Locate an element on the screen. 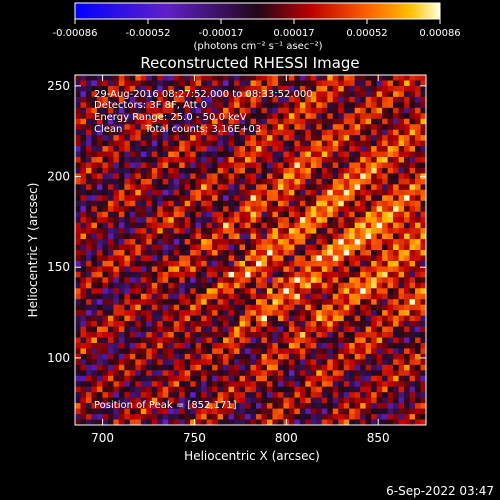  annotation-detectors: Detectors: 3F 8F, Att 0 is located at coordinates (150, 105).